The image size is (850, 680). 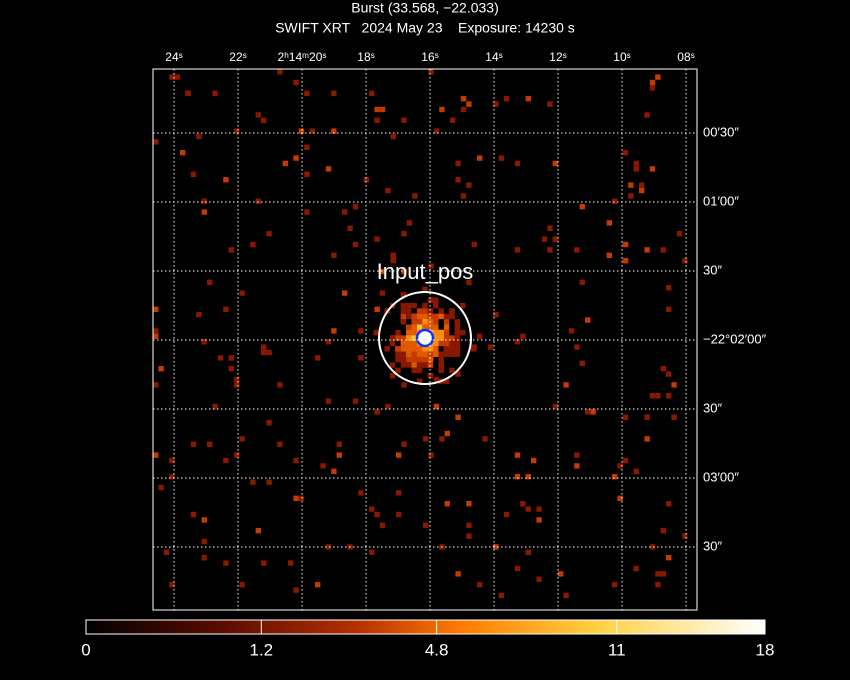 I want to click on chart-subtitle: SWIFT XRT 2024 May 23 Exposure: 14230 s, so click(x=425, y=28).